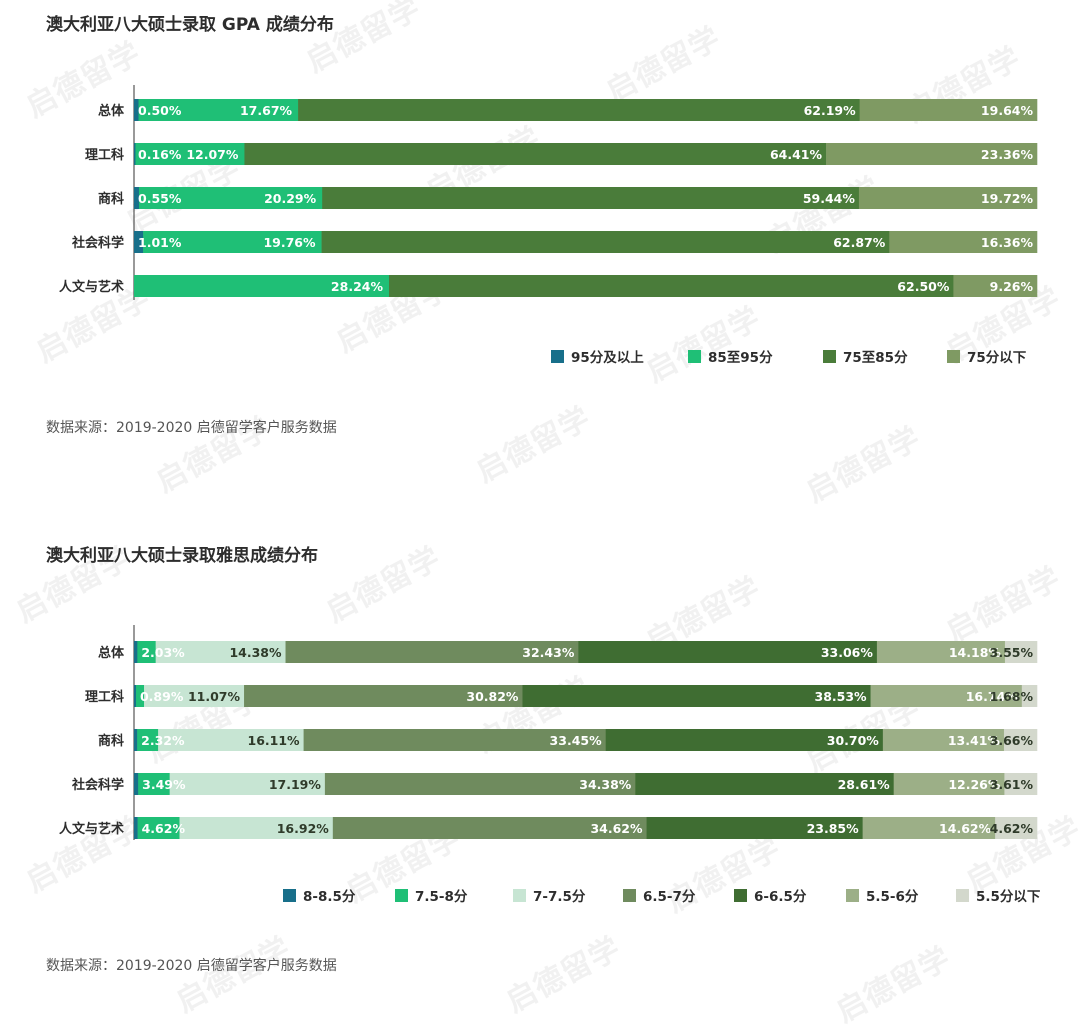 The image size is (1080, 1031). I want to click on legend-label: 5.5-6分, so click(892, 897).